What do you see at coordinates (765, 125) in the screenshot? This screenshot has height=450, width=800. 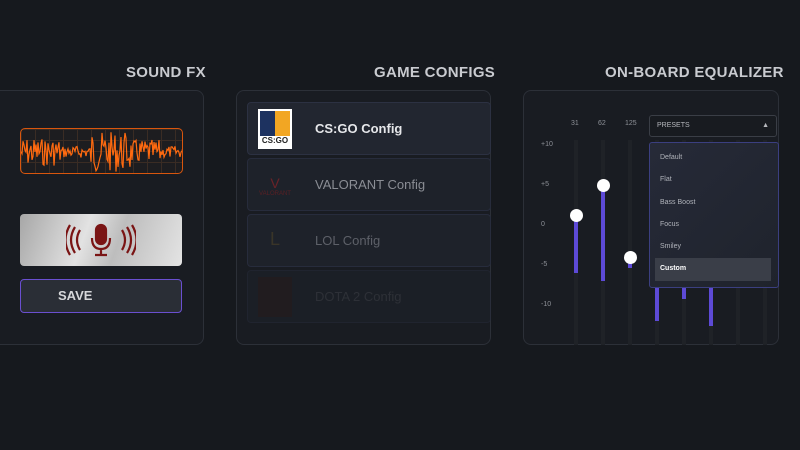 I see `caret-up-icon: ▲` at bounding box center [765, 125].